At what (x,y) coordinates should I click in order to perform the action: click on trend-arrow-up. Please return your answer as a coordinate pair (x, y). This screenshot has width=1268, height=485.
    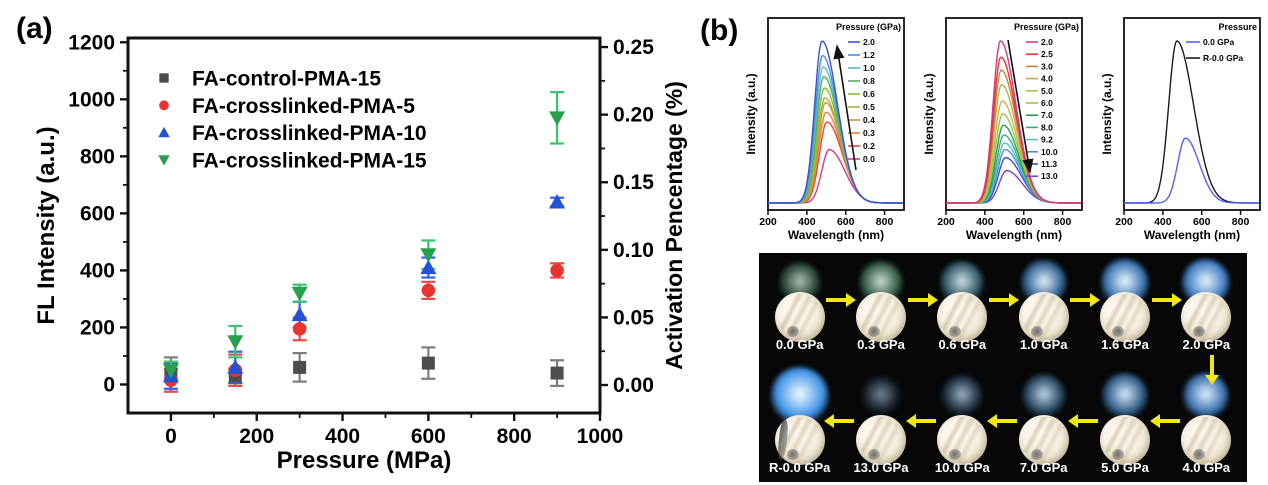
    Looking at the image, I should click on (845, 107).